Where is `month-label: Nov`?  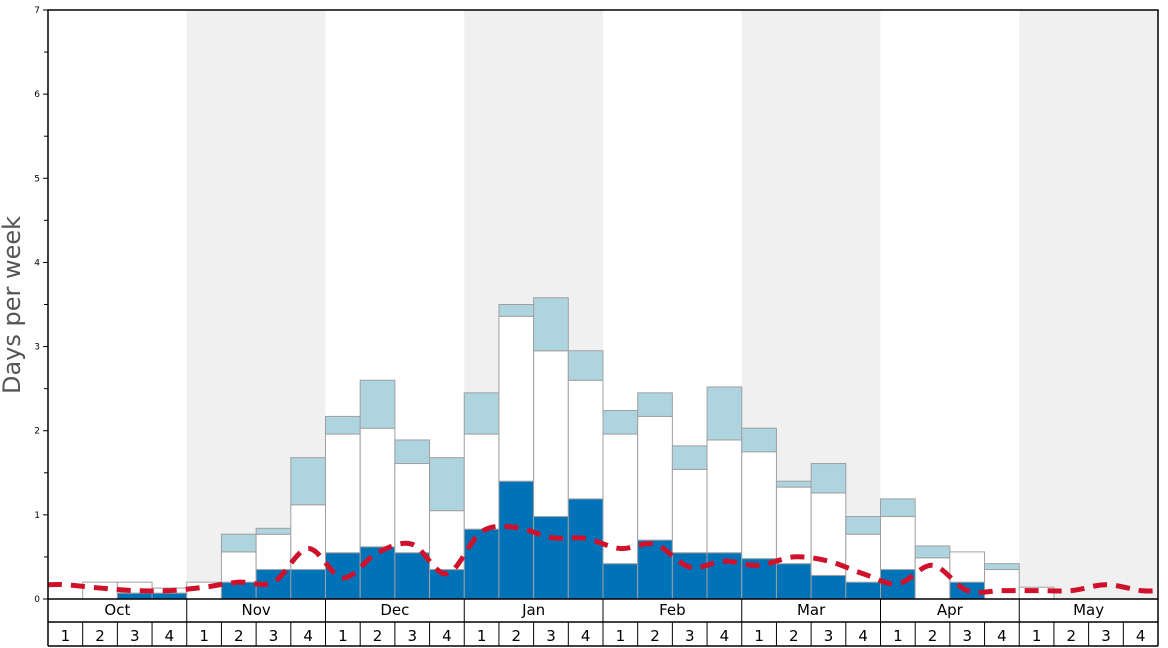
month-label: Nov is located at coordinates (255, 610).